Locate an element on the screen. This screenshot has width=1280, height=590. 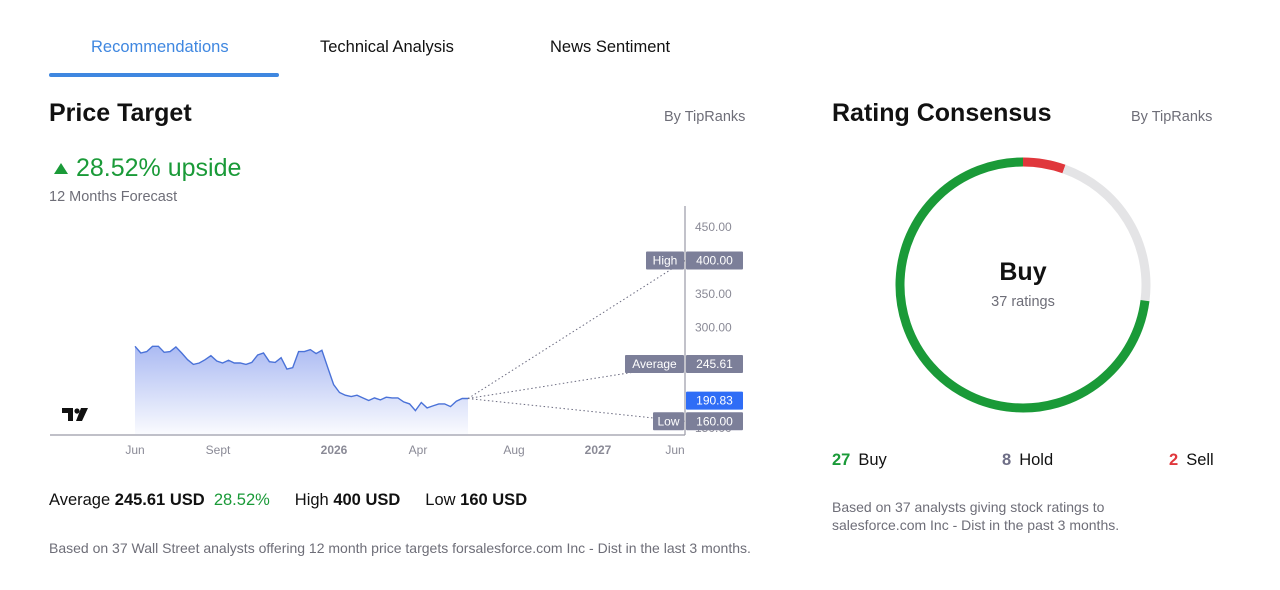
average-value: 245.61 USD is located at coordinates (159, 500).